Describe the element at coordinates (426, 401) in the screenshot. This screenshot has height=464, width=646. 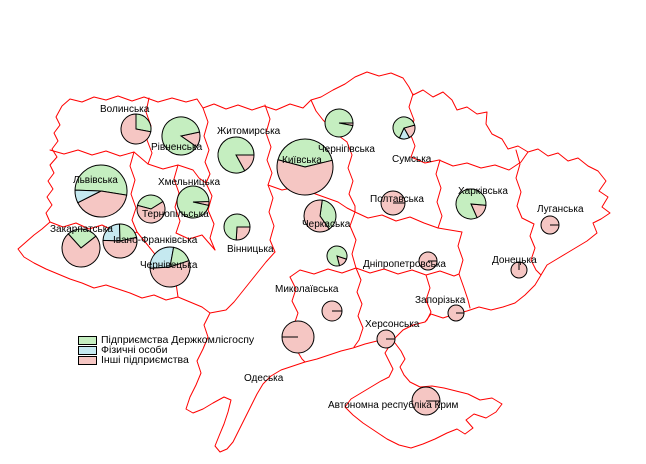
I see `pie-krym` at that location.